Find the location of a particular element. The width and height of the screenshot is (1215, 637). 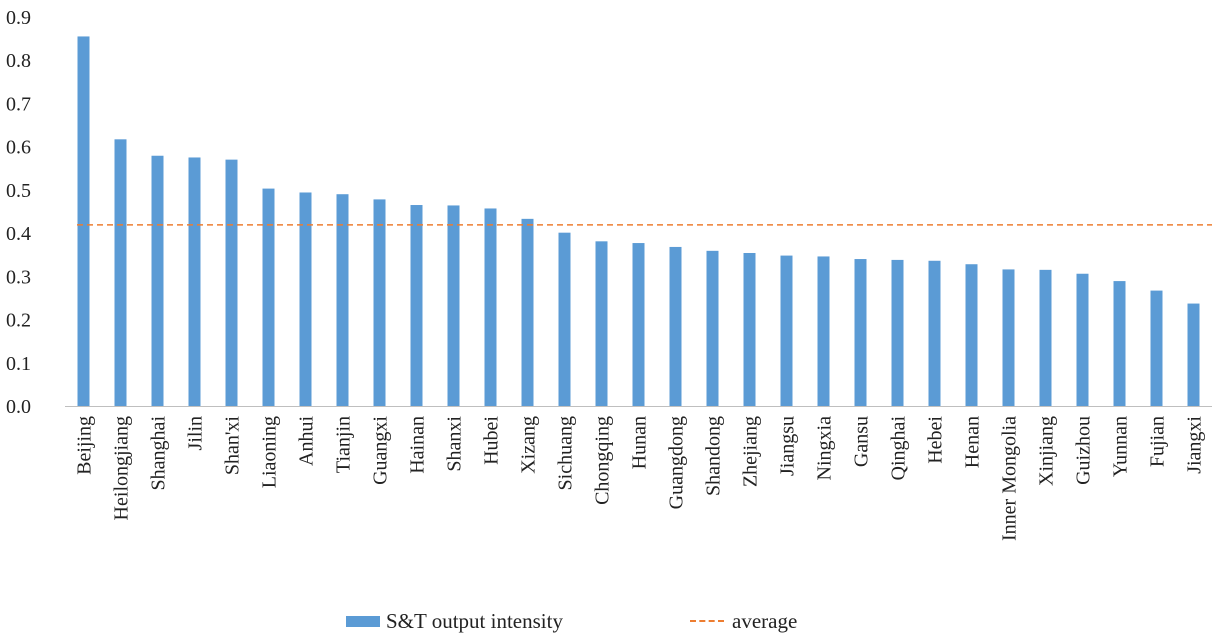

x-tick-label: Sichuang is located at coordinates (566, 453).